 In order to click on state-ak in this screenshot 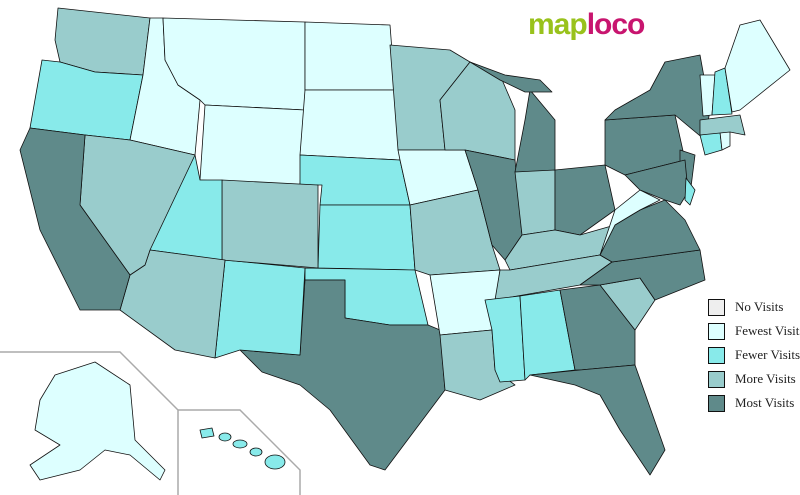, I will do `click(97, 421)`.